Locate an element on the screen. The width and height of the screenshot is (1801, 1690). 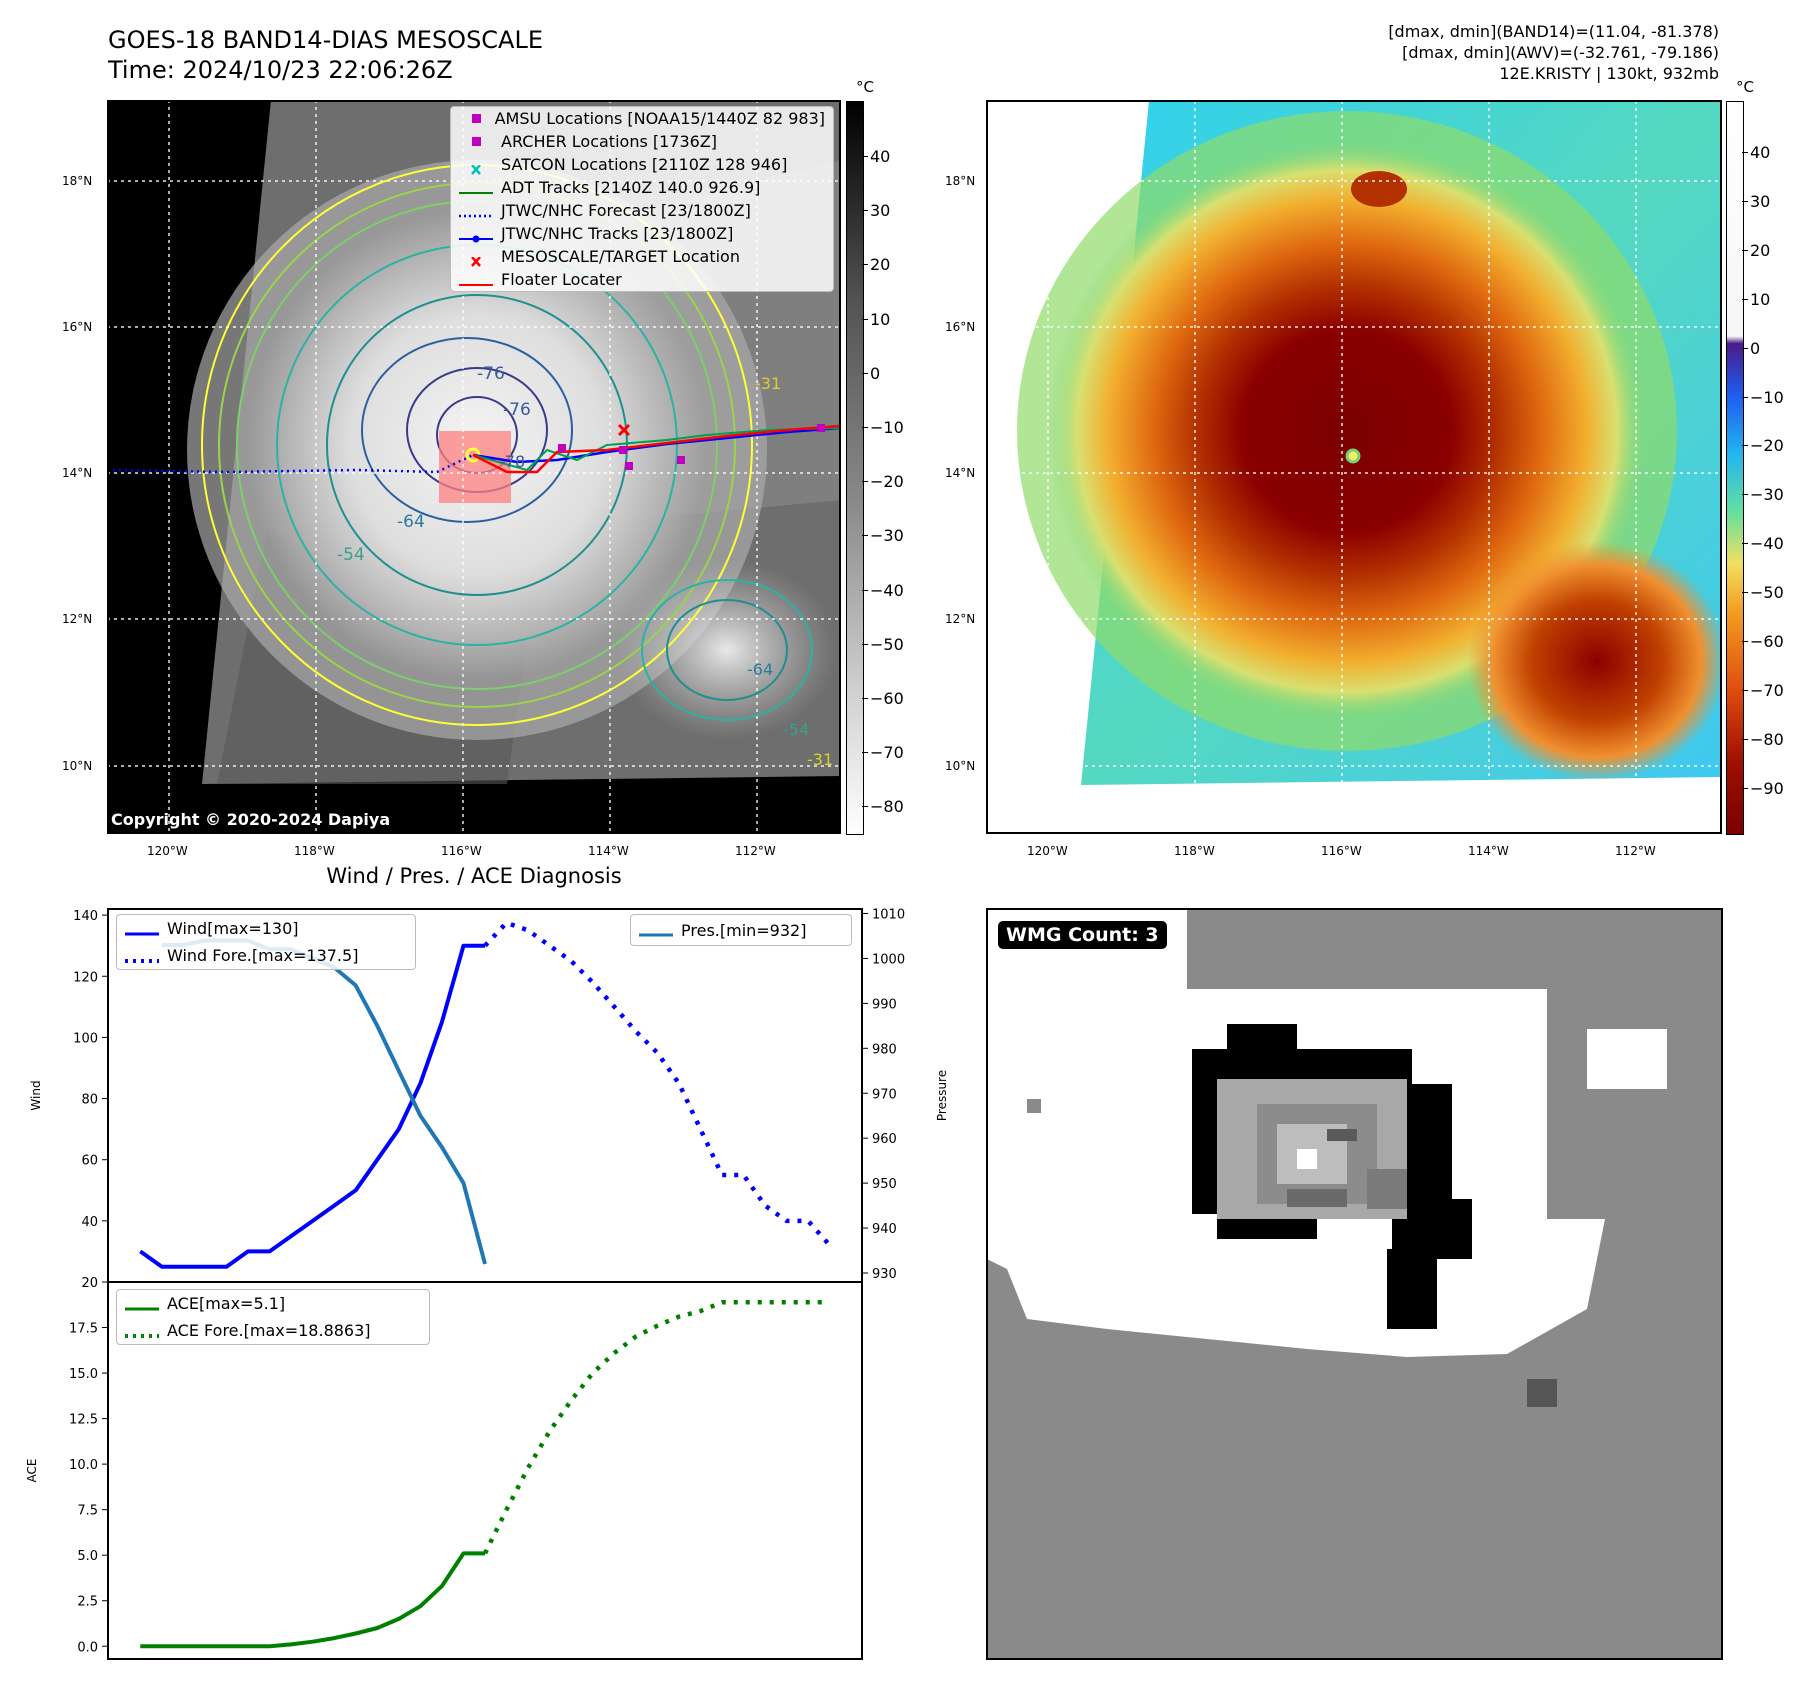
y-tick-label: 20 is located at coordinates (89, 1283).